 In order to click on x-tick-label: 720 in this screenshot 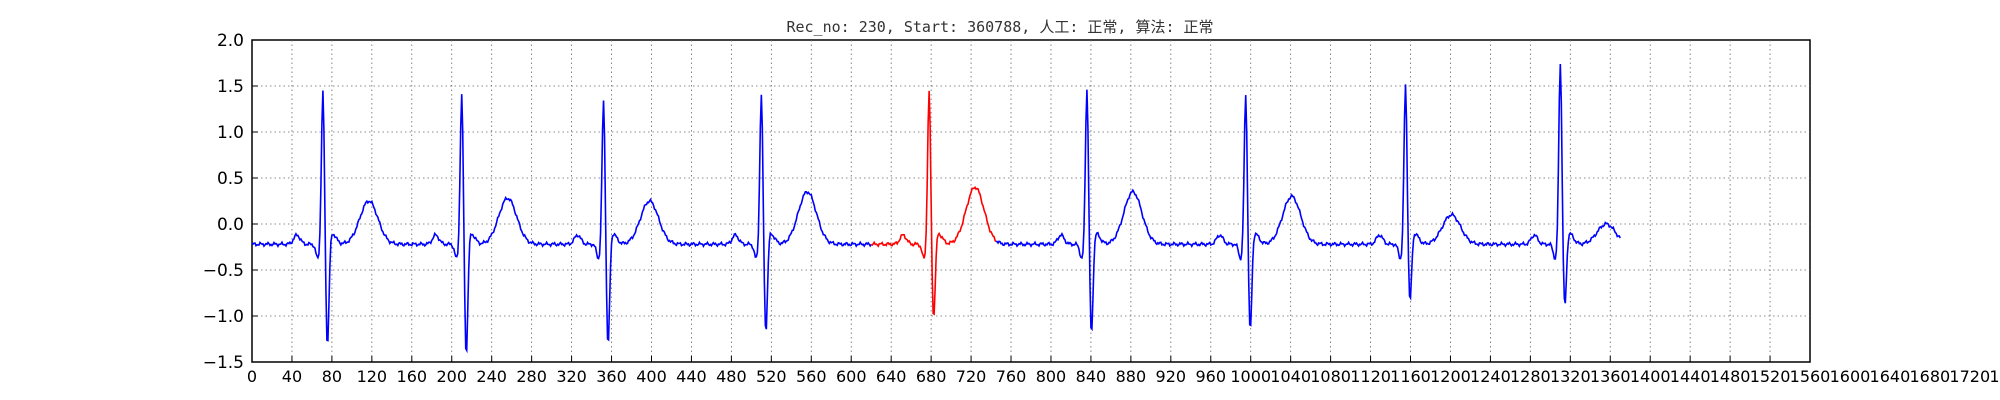, I will do `click(971, 376)`.